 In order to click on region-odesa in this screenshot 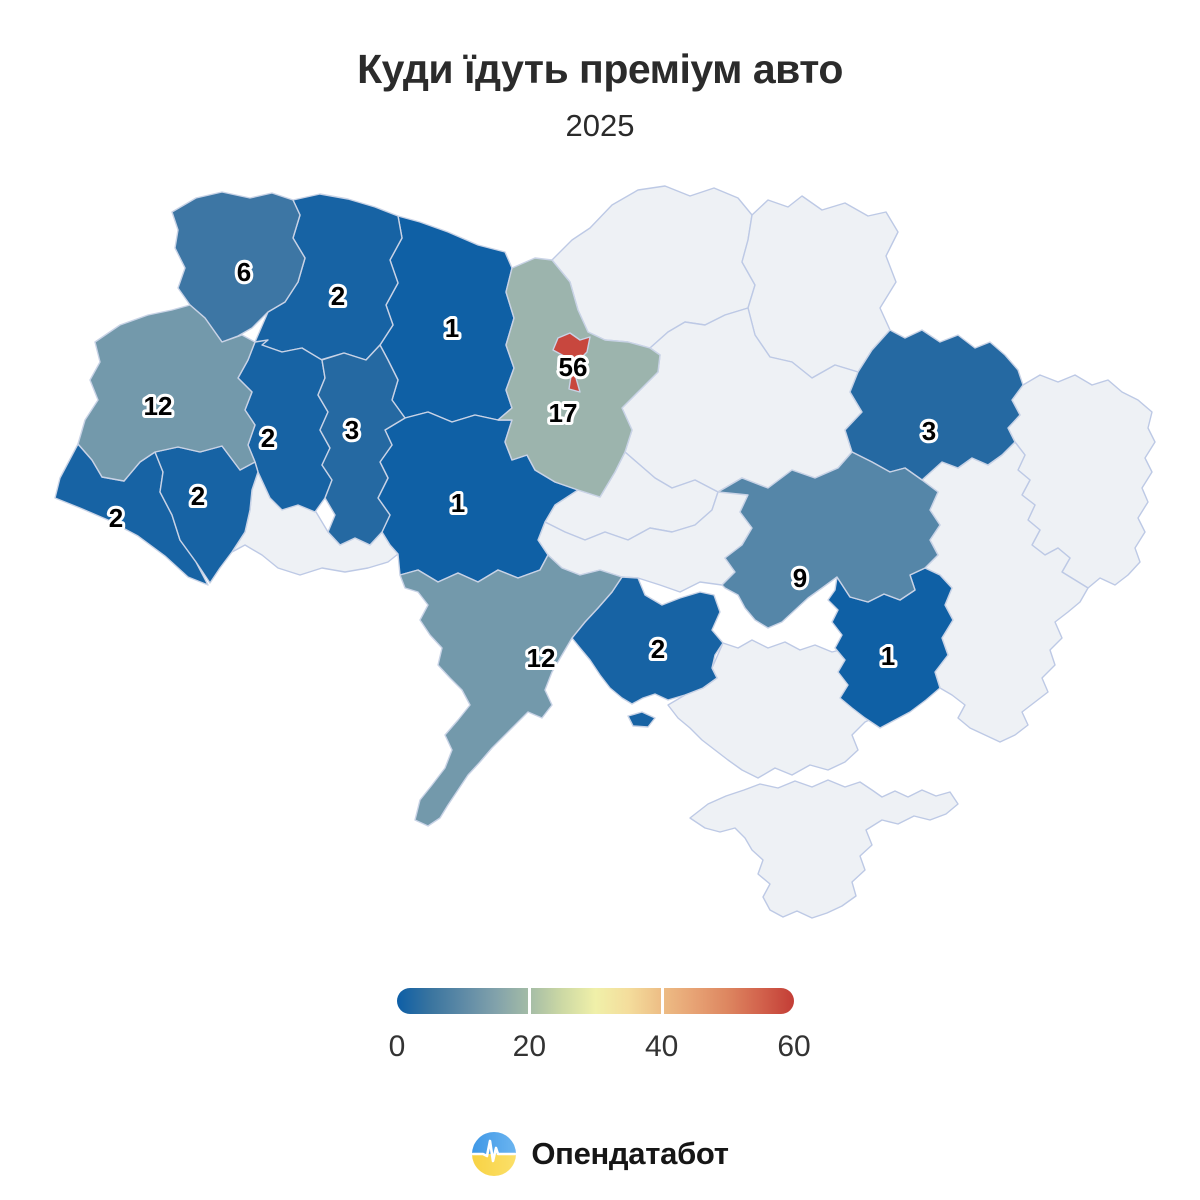, I will do `click(511, 690)`.